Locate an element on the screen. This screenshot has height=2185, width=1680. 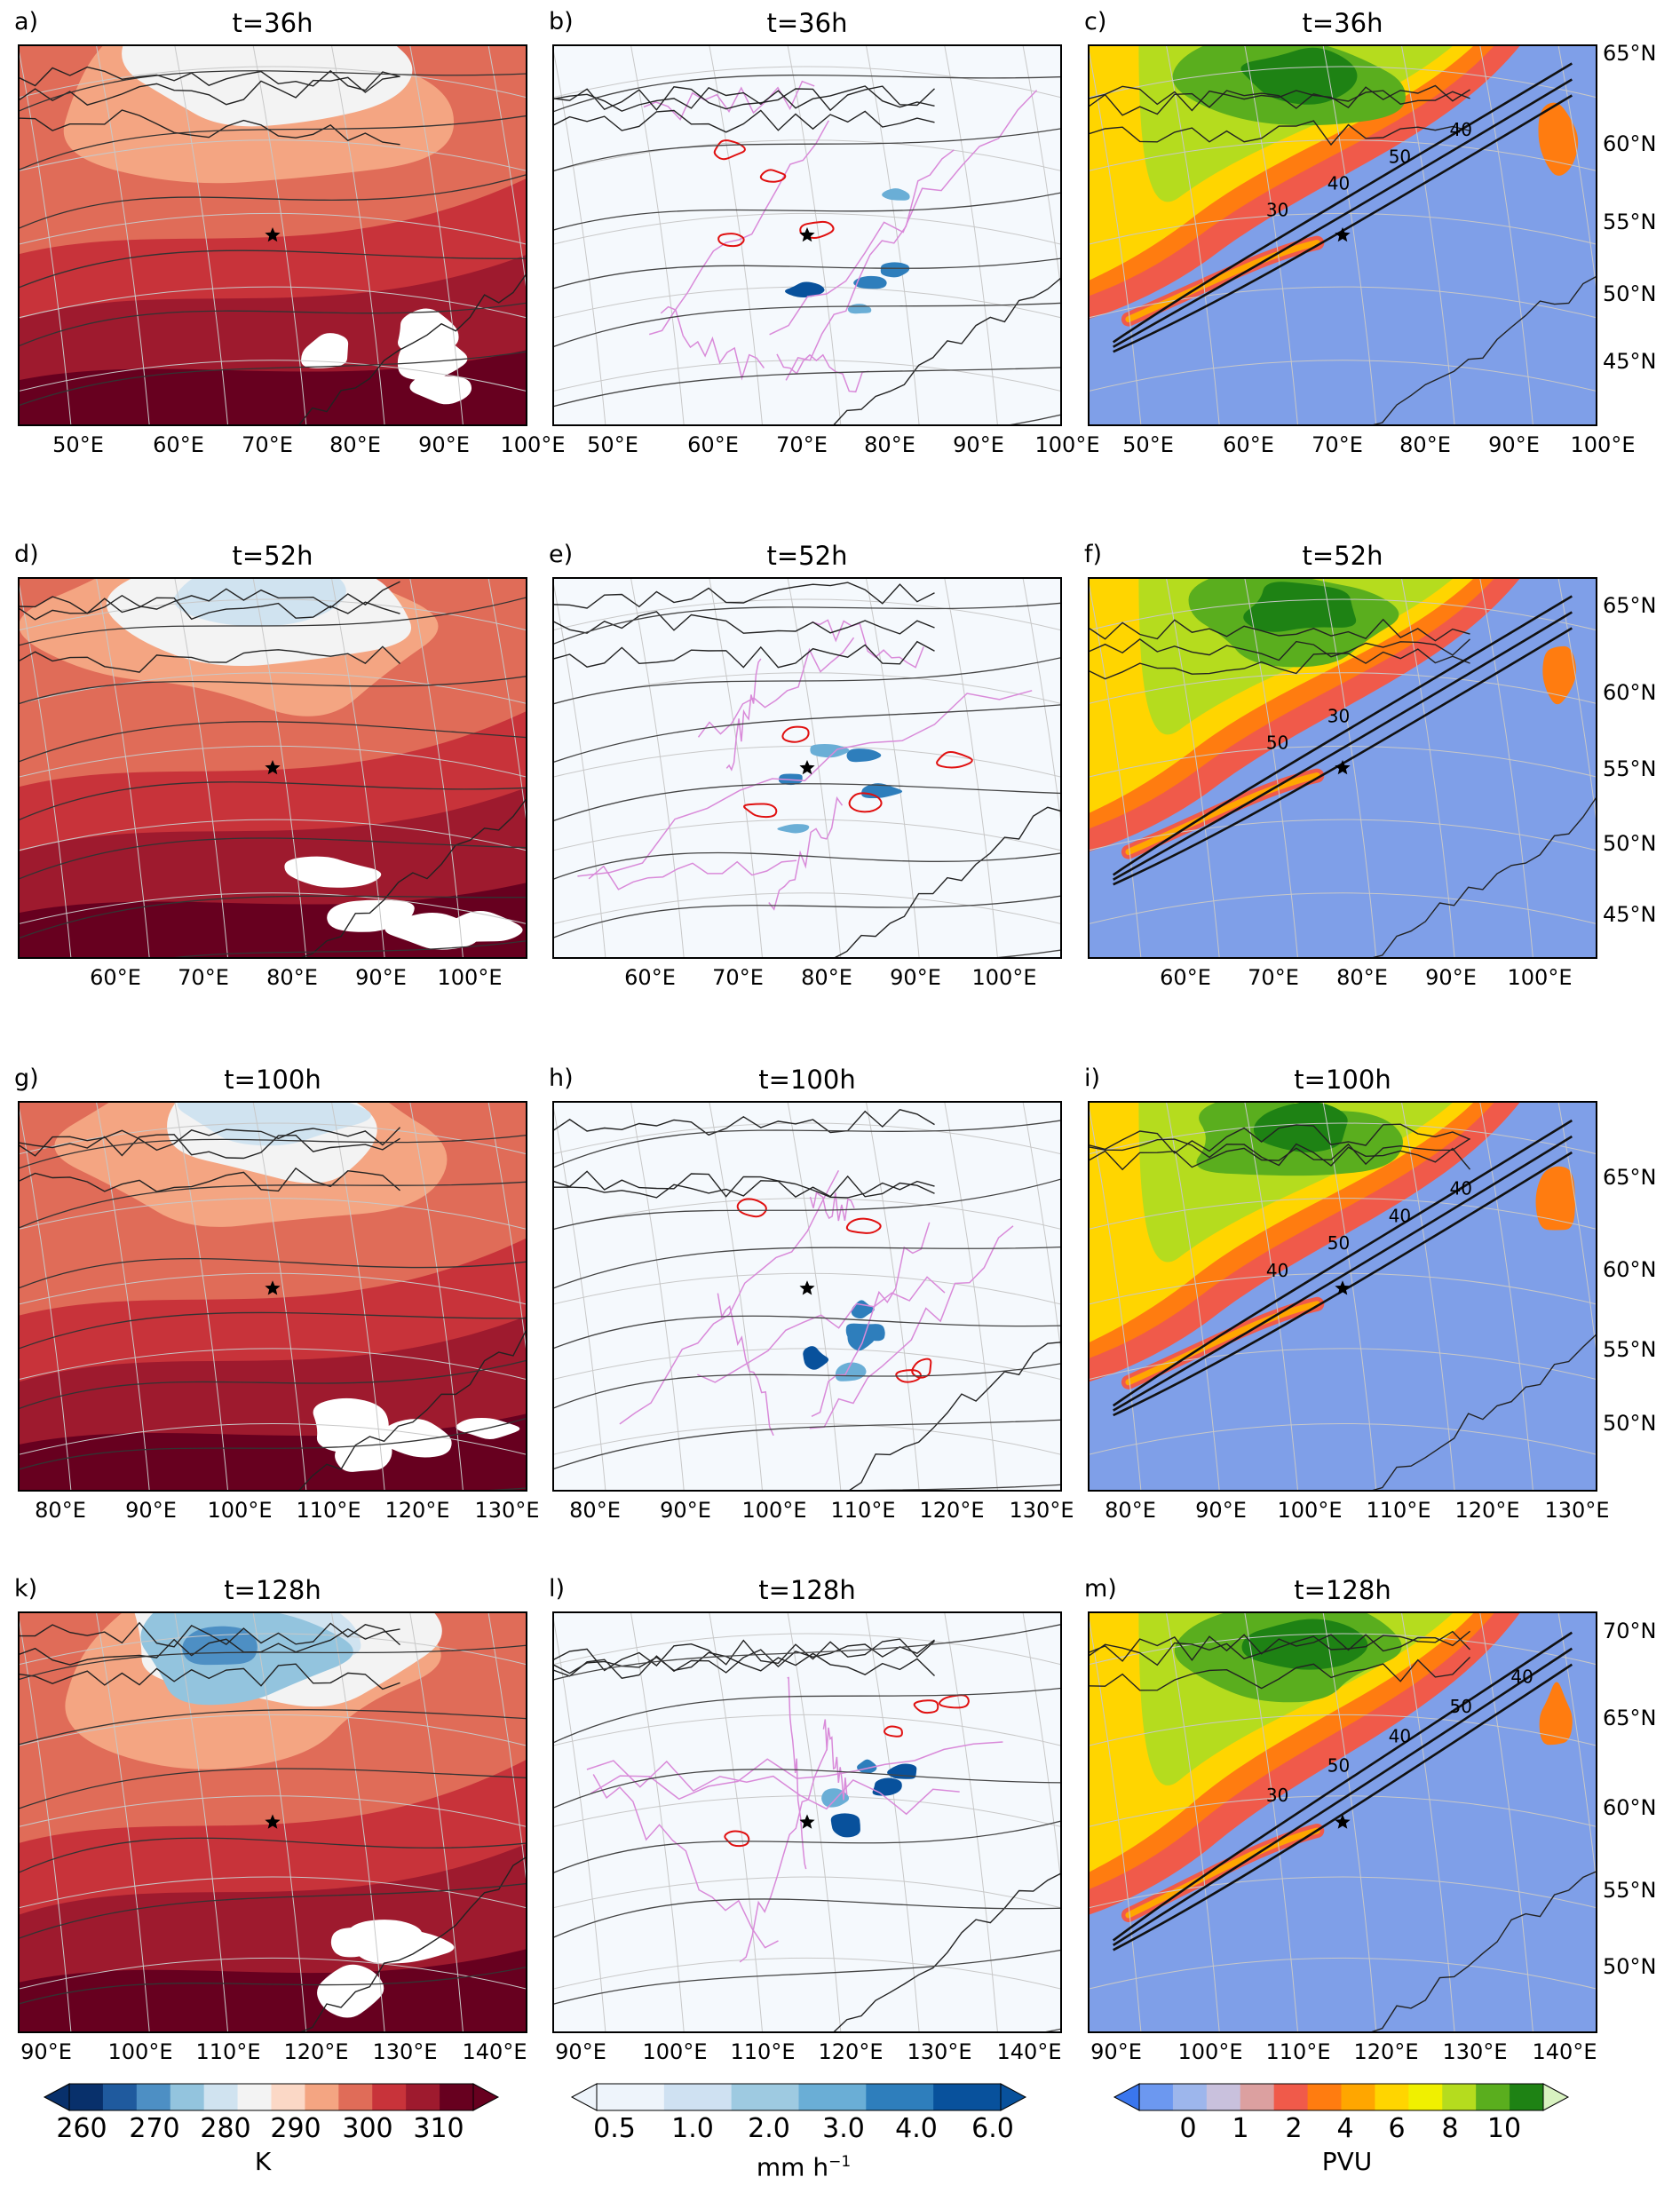
longitude-tick-label: 50°E is located at coordinates (612, 444).